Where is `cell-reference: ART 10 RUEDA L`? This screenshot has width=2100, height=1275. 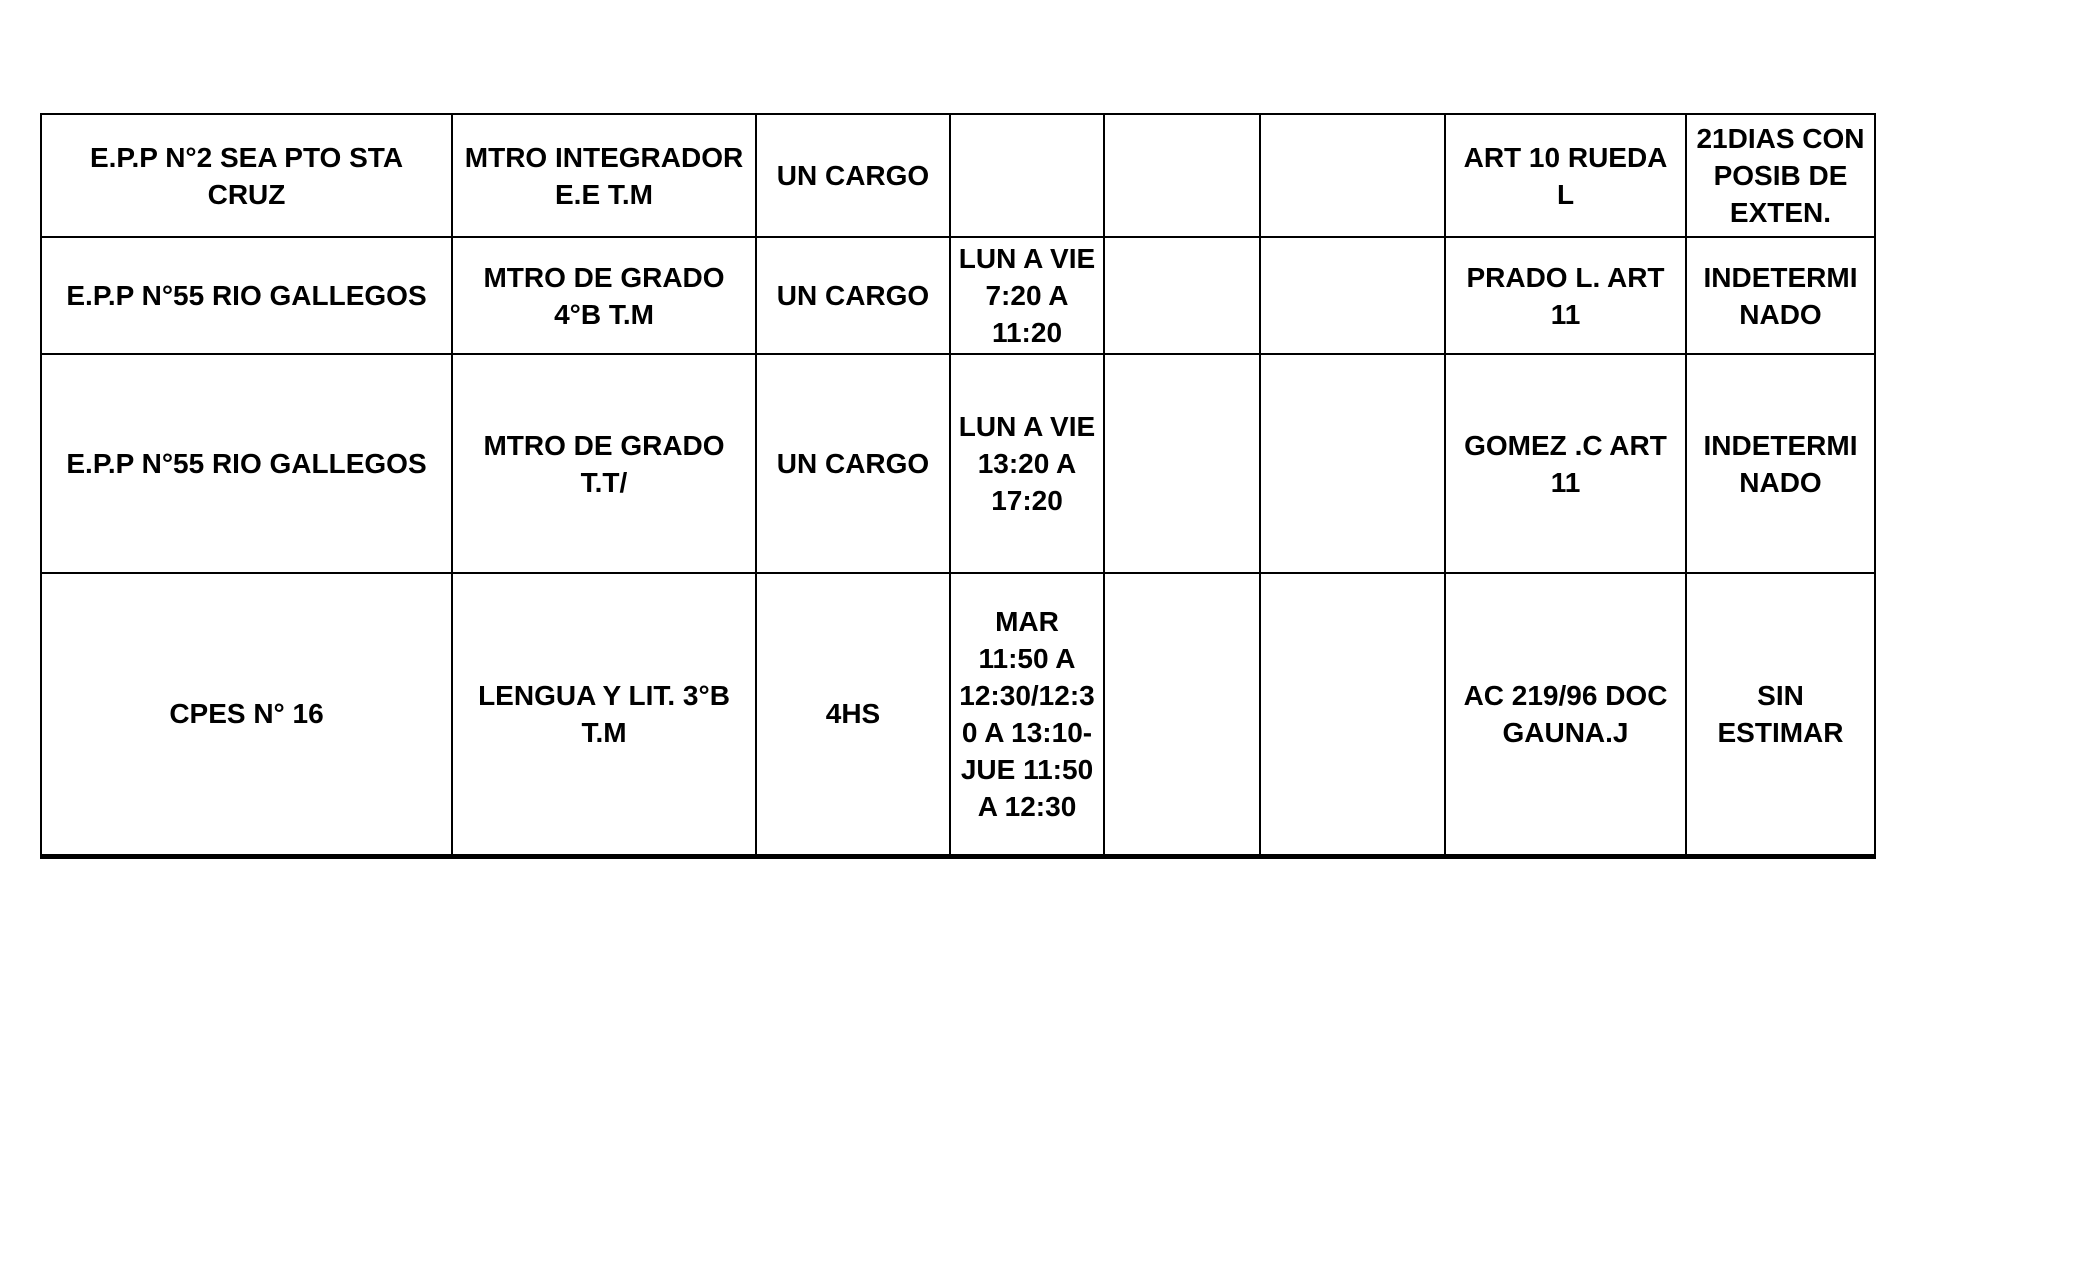
cell-reference: ART 10 RUEDA L is located at coordinates (1565, 175).